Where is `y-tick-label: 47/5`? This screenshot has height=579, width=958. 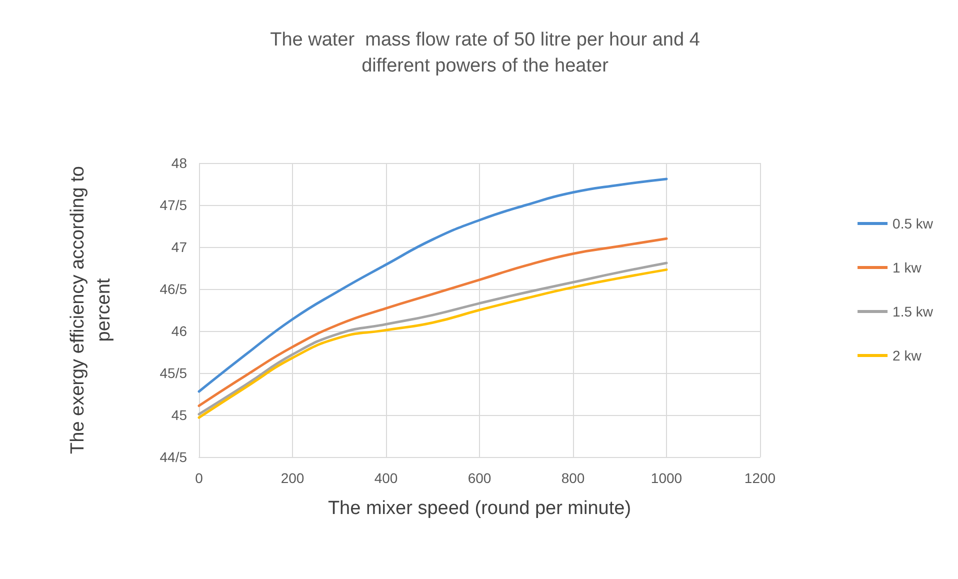 y-tick-label: 47/5 is located at coordinates (174, 205).